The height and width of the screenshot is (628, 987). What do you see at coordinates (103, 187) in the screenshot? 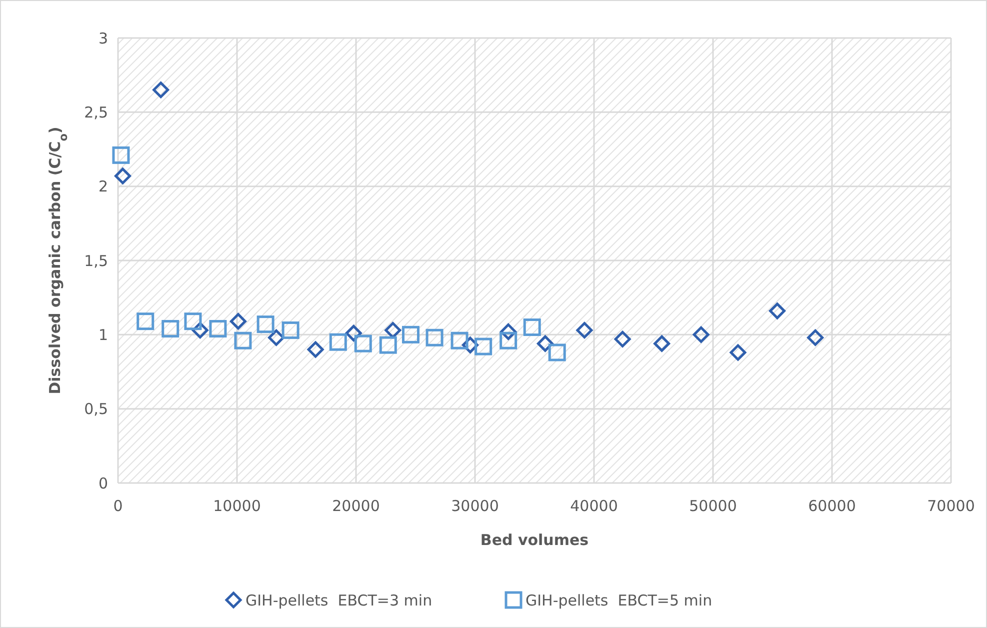
I see `y-tick-label: 2` at bounding box center [103, 187].